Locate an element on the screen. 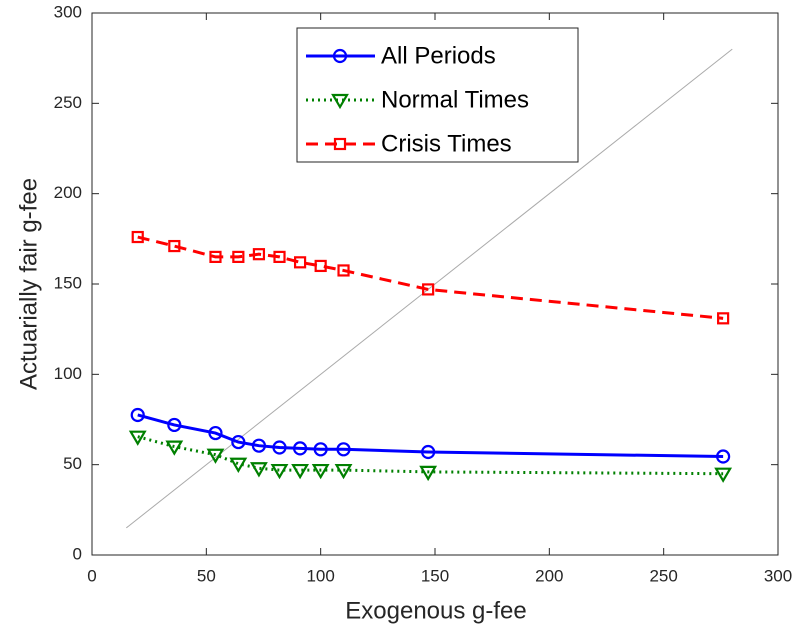 The height and width of the screenshot is (634, 798). y-tick-label: 0 is located at coordinates (77, 553).